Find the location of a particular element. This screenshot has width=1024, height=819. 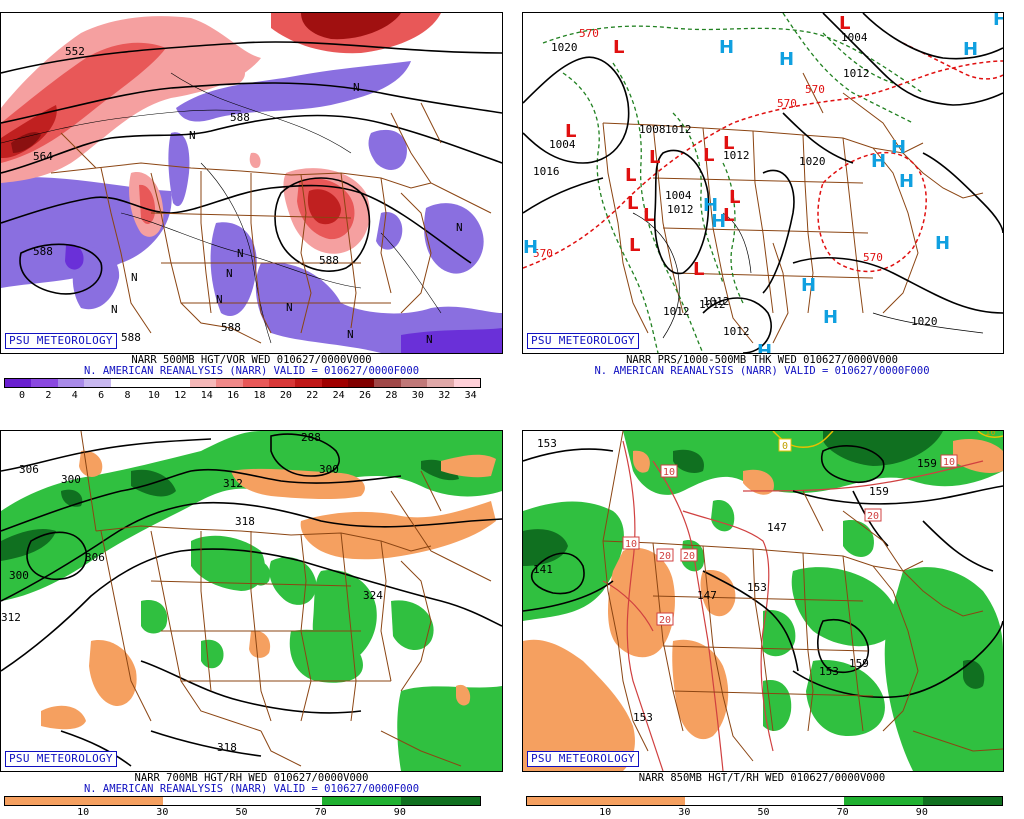

colorbar-tick: 32 is located at coordinates (444, 395).